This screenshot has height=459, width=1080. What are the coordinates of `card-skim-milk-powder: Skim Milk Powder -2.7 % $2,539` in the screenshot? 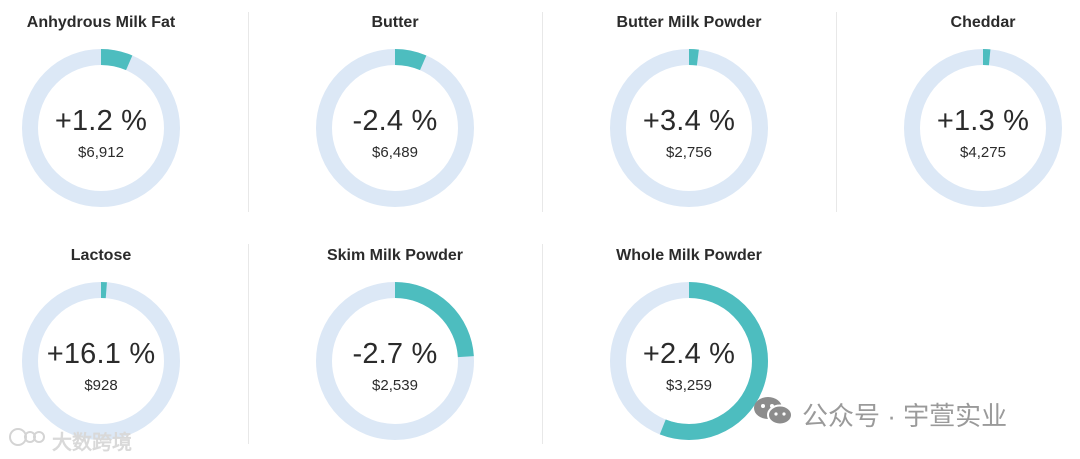 It's located at (395, 340).